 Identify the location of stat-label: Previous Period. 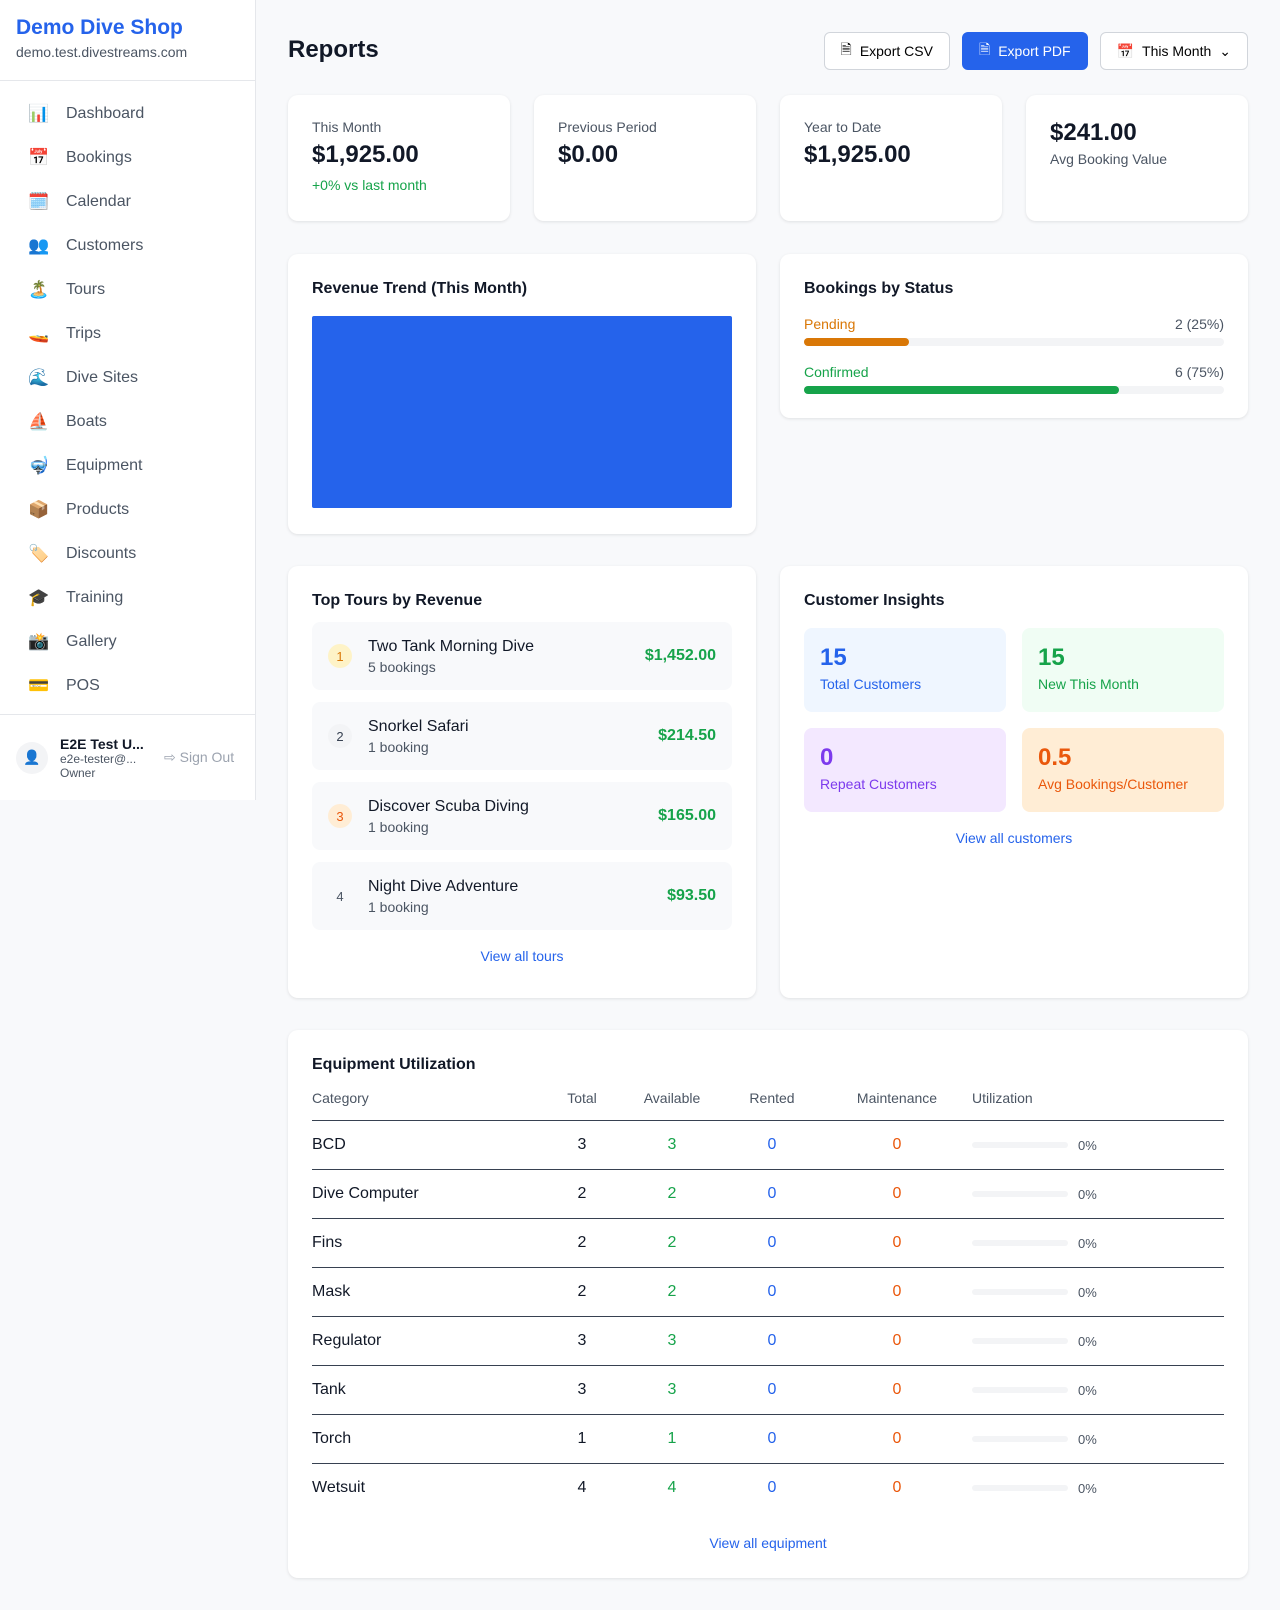
(607, 127).